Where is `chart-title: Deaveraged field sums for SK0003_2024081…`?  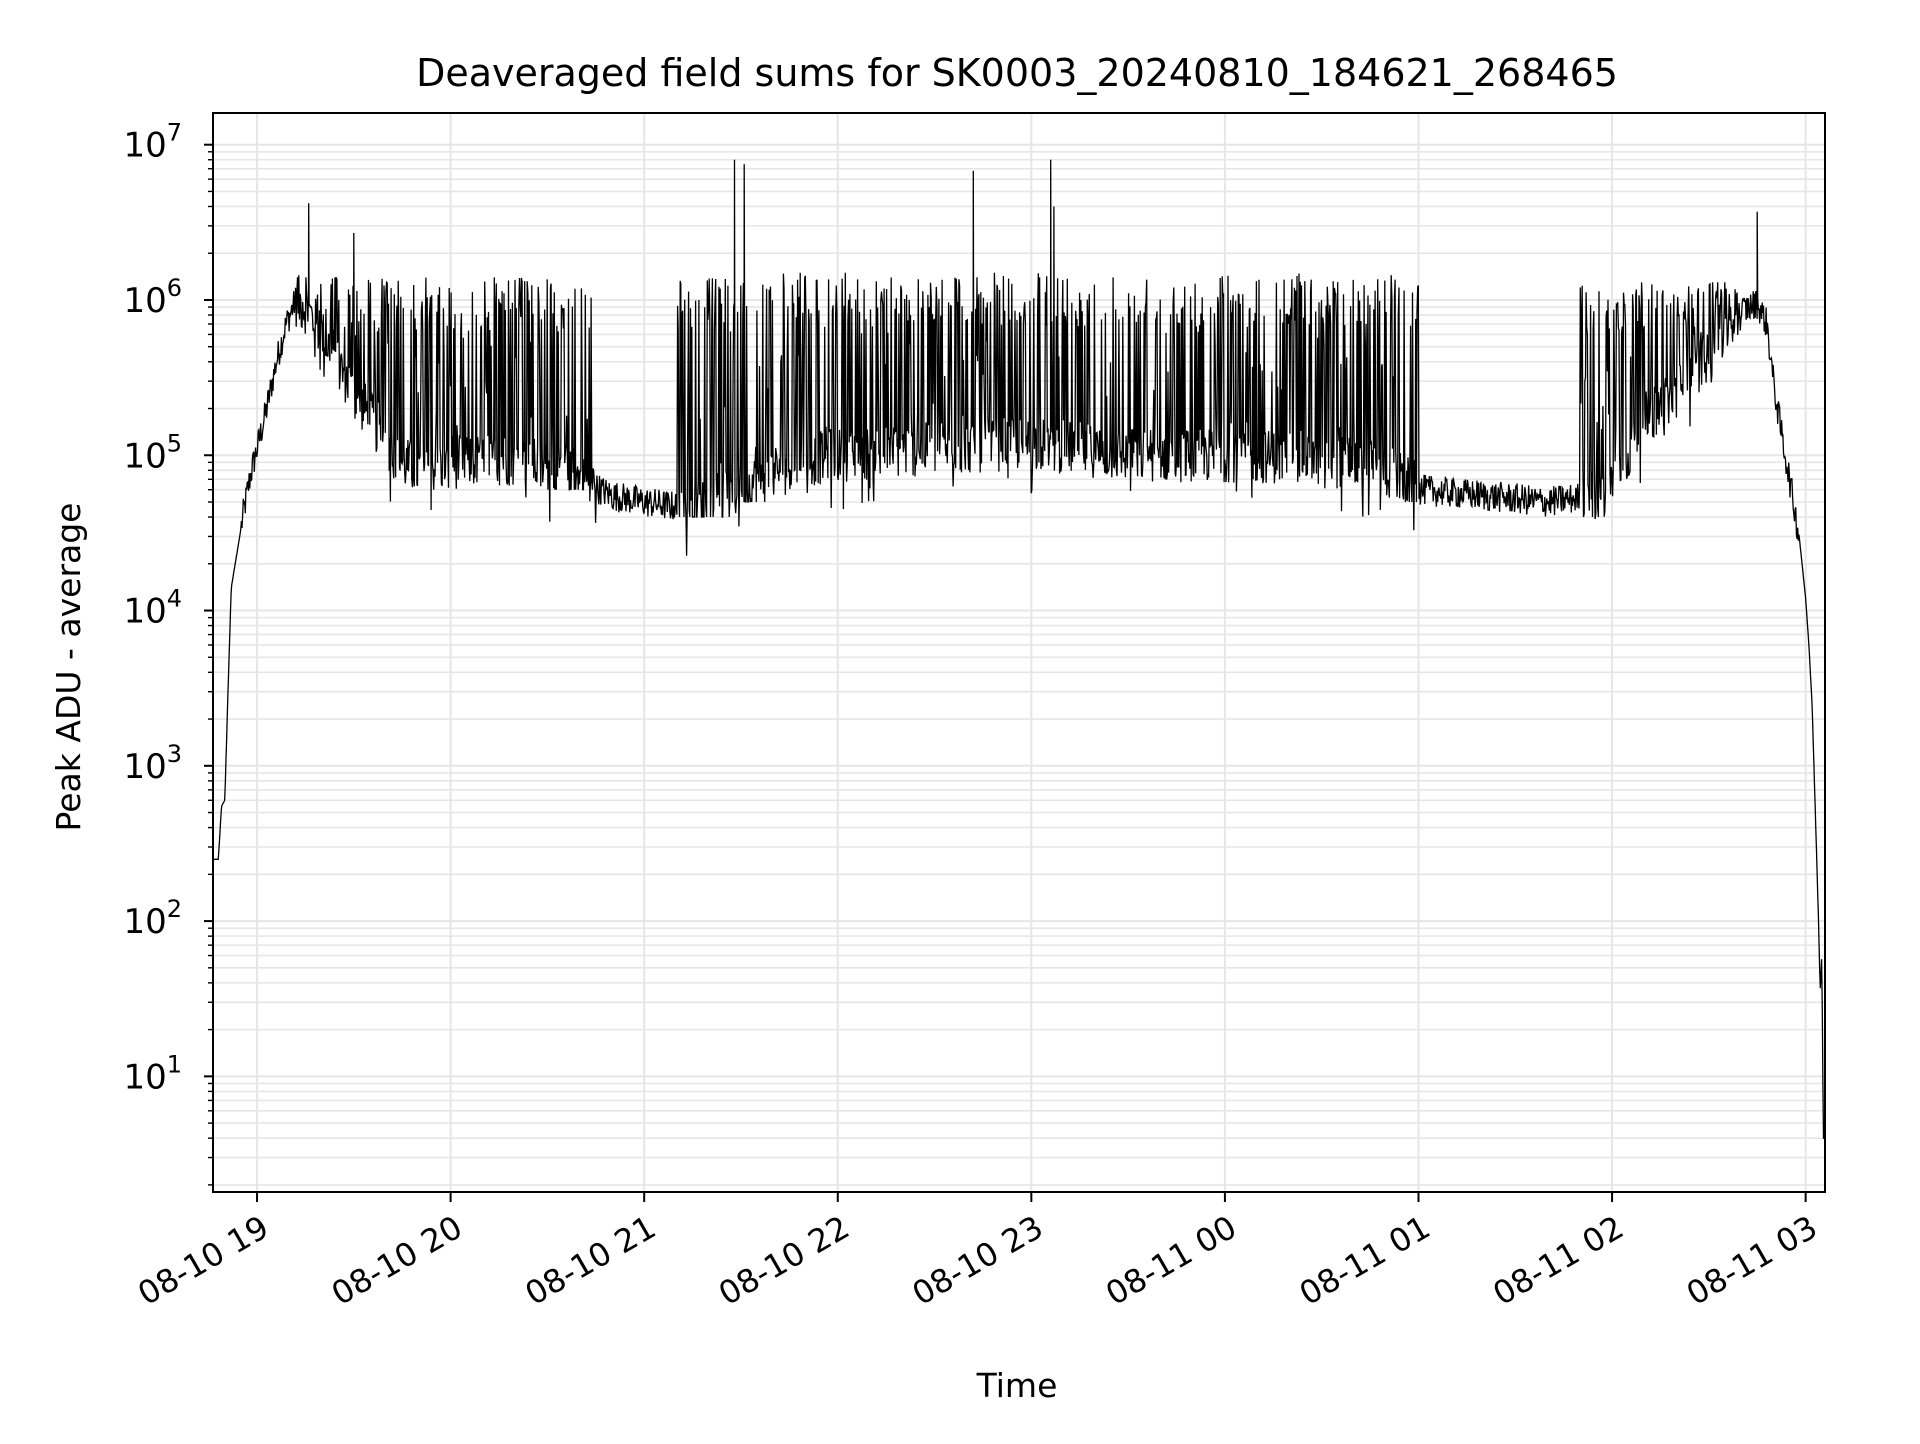
chart-title: Deaveraged field sums for SK0003_2024081… is located at coordinates (1017, 73).